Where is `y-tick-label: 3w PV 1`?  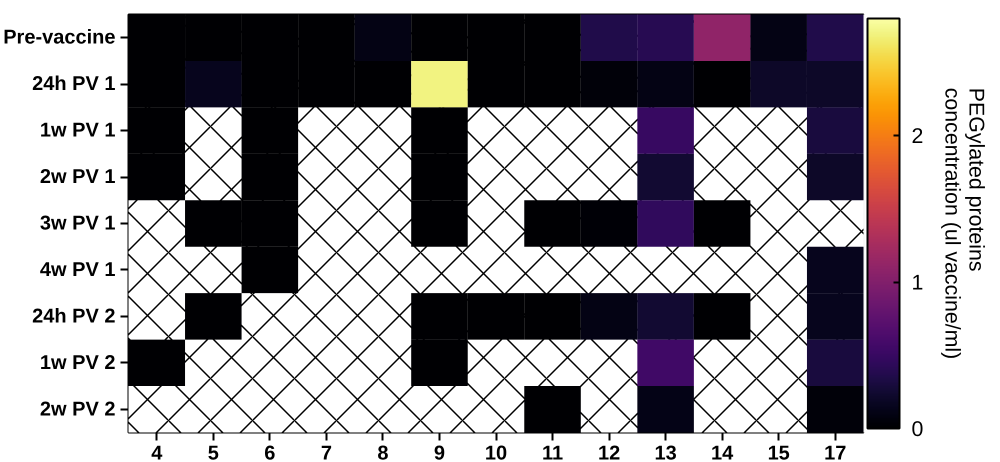 y-tick-label: 3w PV 1 is located at coordinates (78, 223).